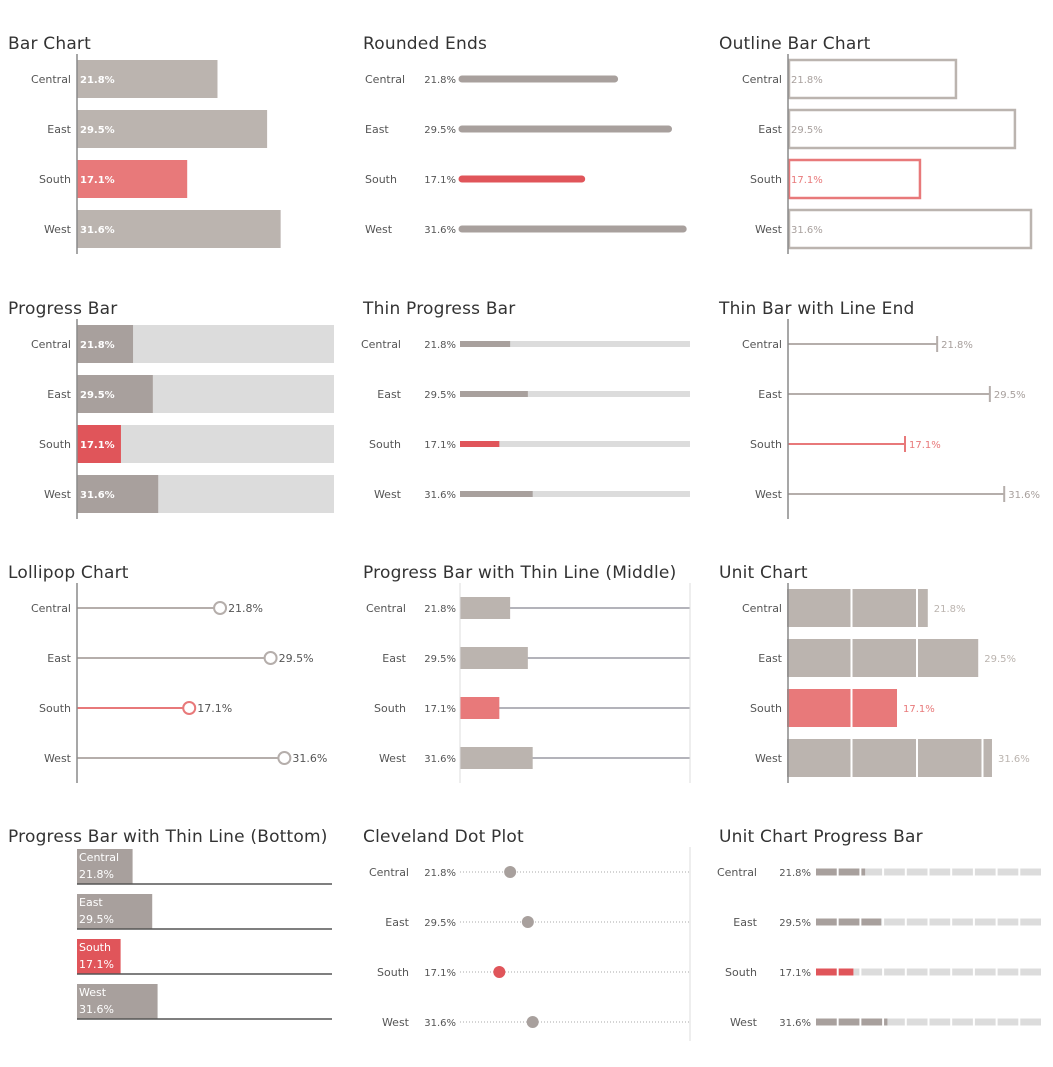 The height and width of the screenshot is (1067, 1053). Describe the element at coordinates (527, 922) in the screenshot. I see `dot-east` at that location.